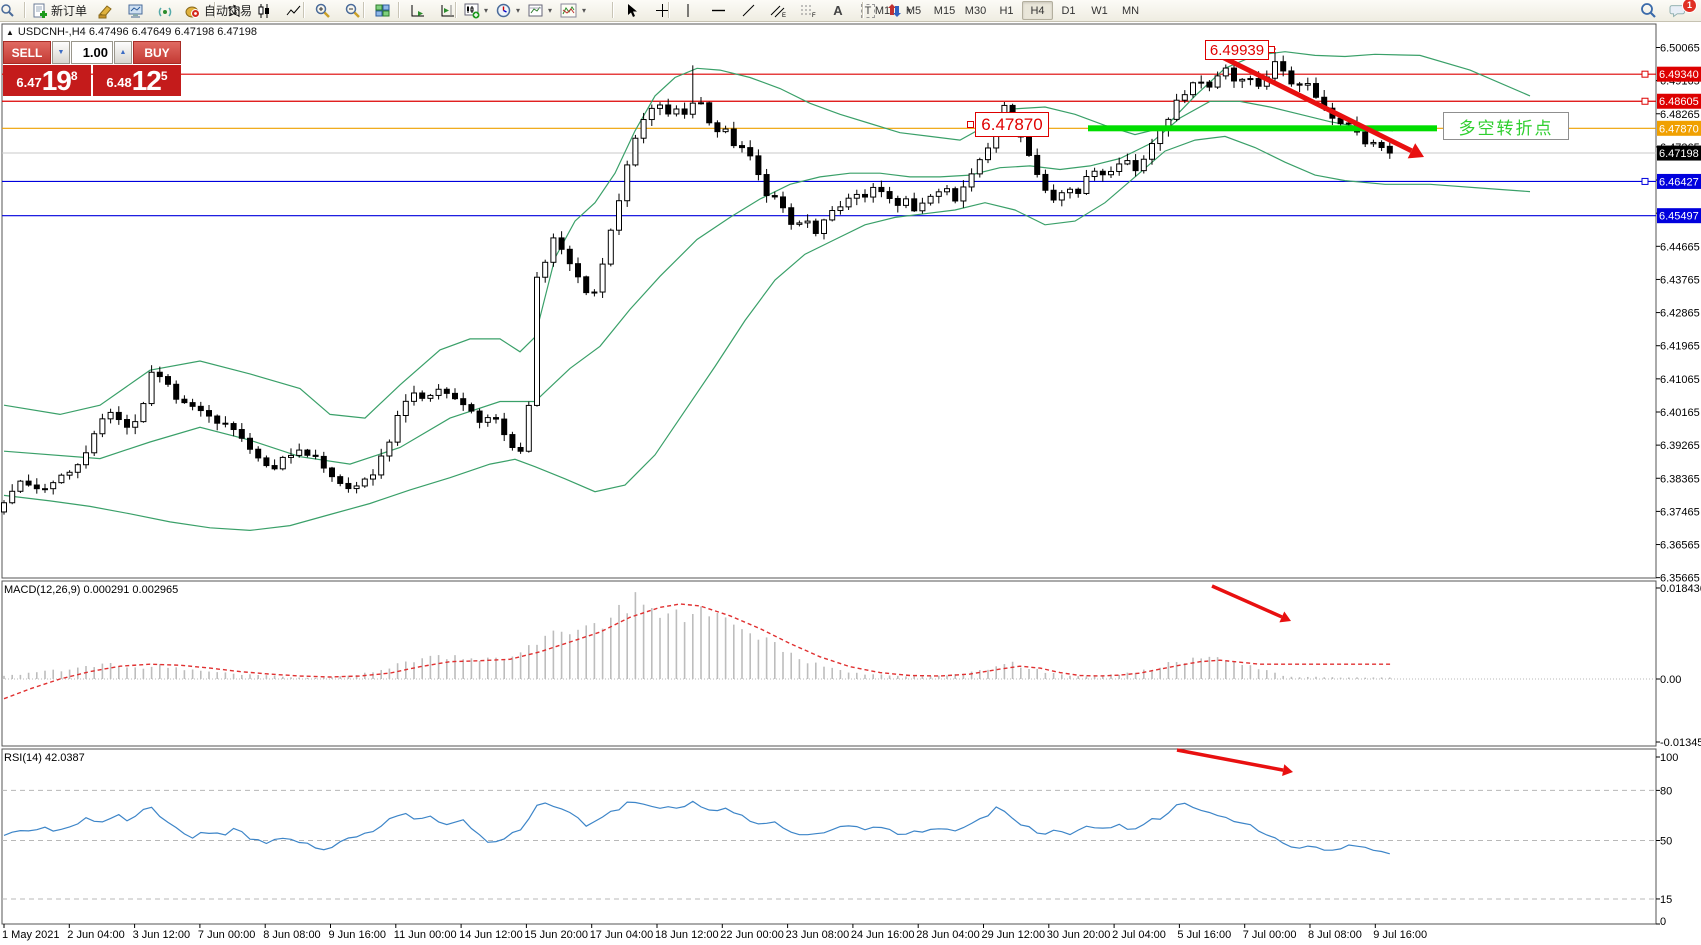 Image resolution: width=1701 pixels, height=945 pixels. What do you see at coordinates (1237, 50) in the screenshot?
I see `high-price-annotation: 6.49939` at bounding box center [1237, 50].